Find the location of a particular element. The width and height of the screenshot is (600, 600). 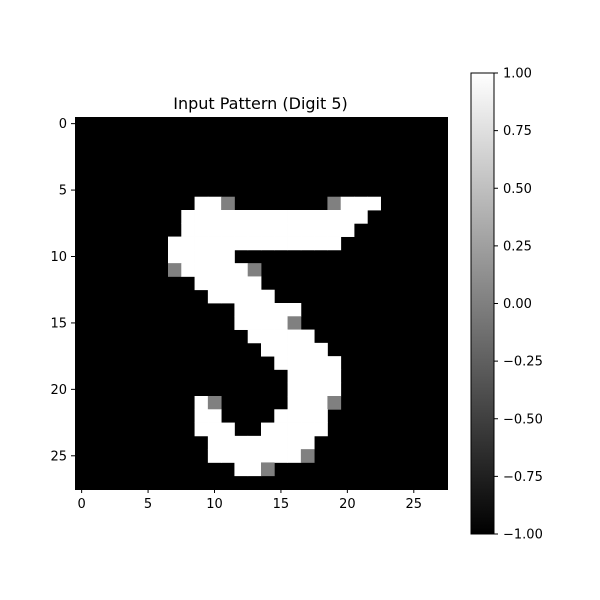

y-tick-label: 10 is located at coordinates (58, 257).